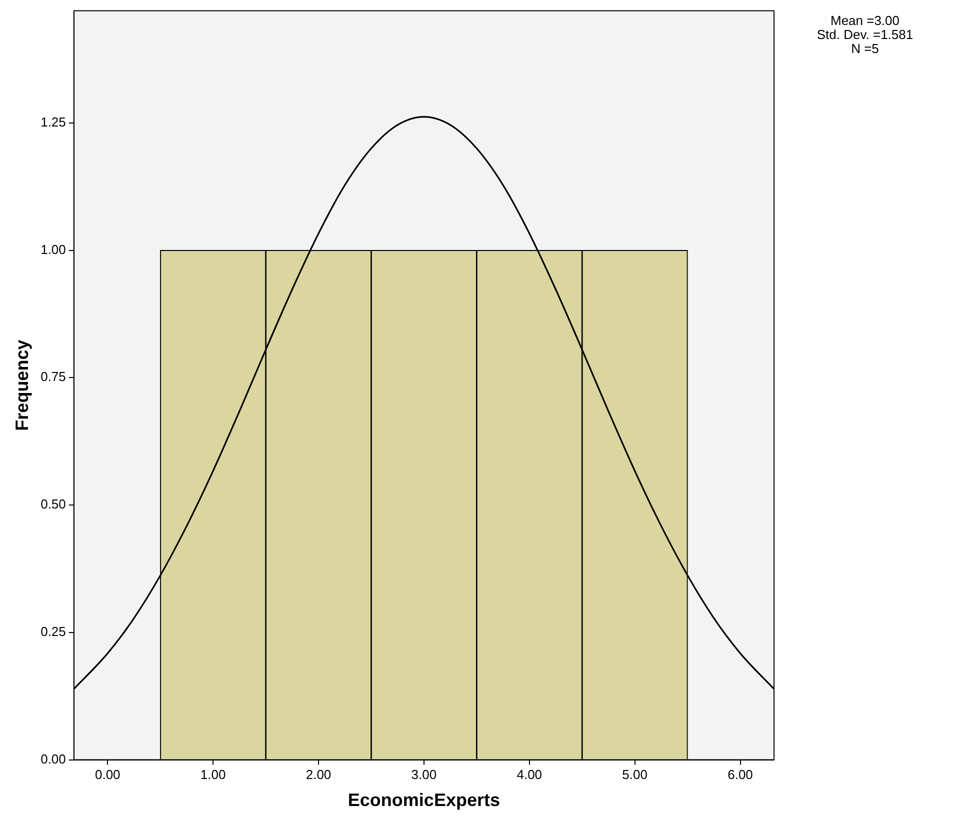 This screenshot has height=816, width=964. What do you see at coordinates (53, 376) in the screenshot?
I see `y-tick-label: 0.75` at bounding box center [53, 376].